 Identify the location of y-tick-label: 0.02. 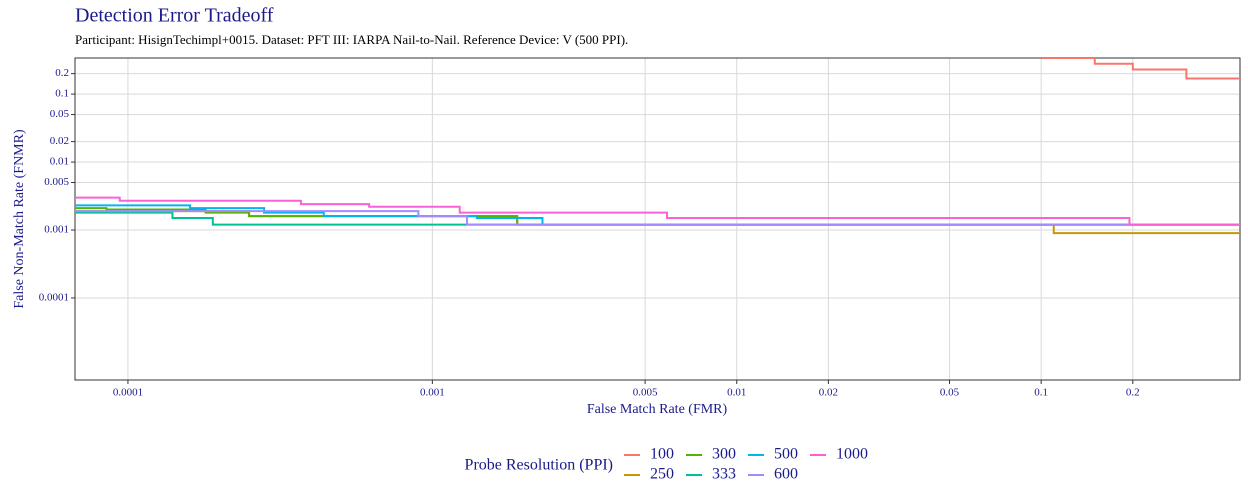
(59, 141).